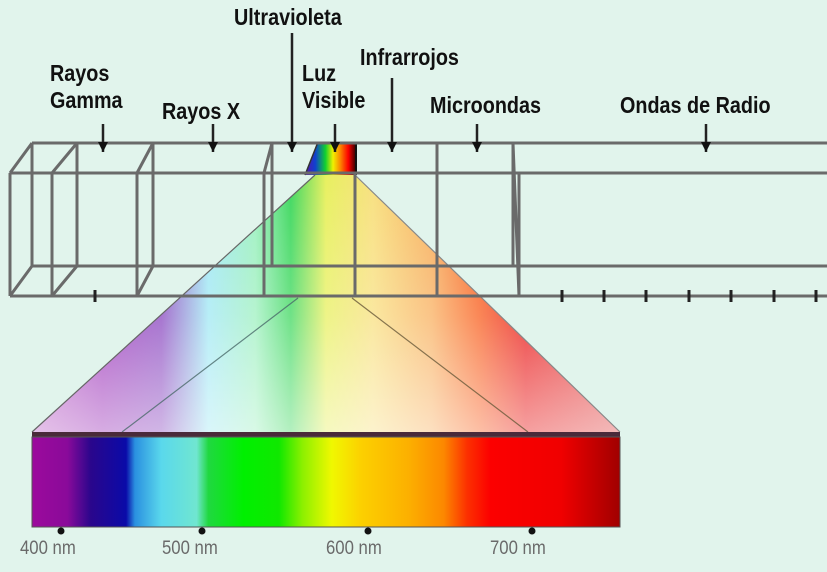  I want to click on label-x-rays: Rayos X, so click(201, 111).